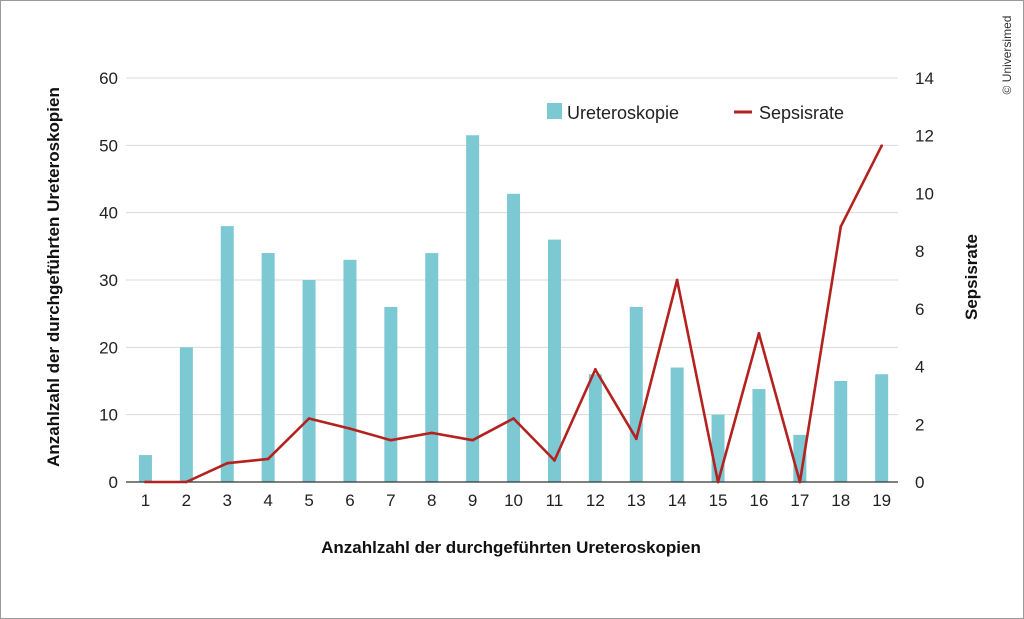 This screenshot has height=619, width=1024. I want to click on x-tick-label: 3, so click(227, 500).